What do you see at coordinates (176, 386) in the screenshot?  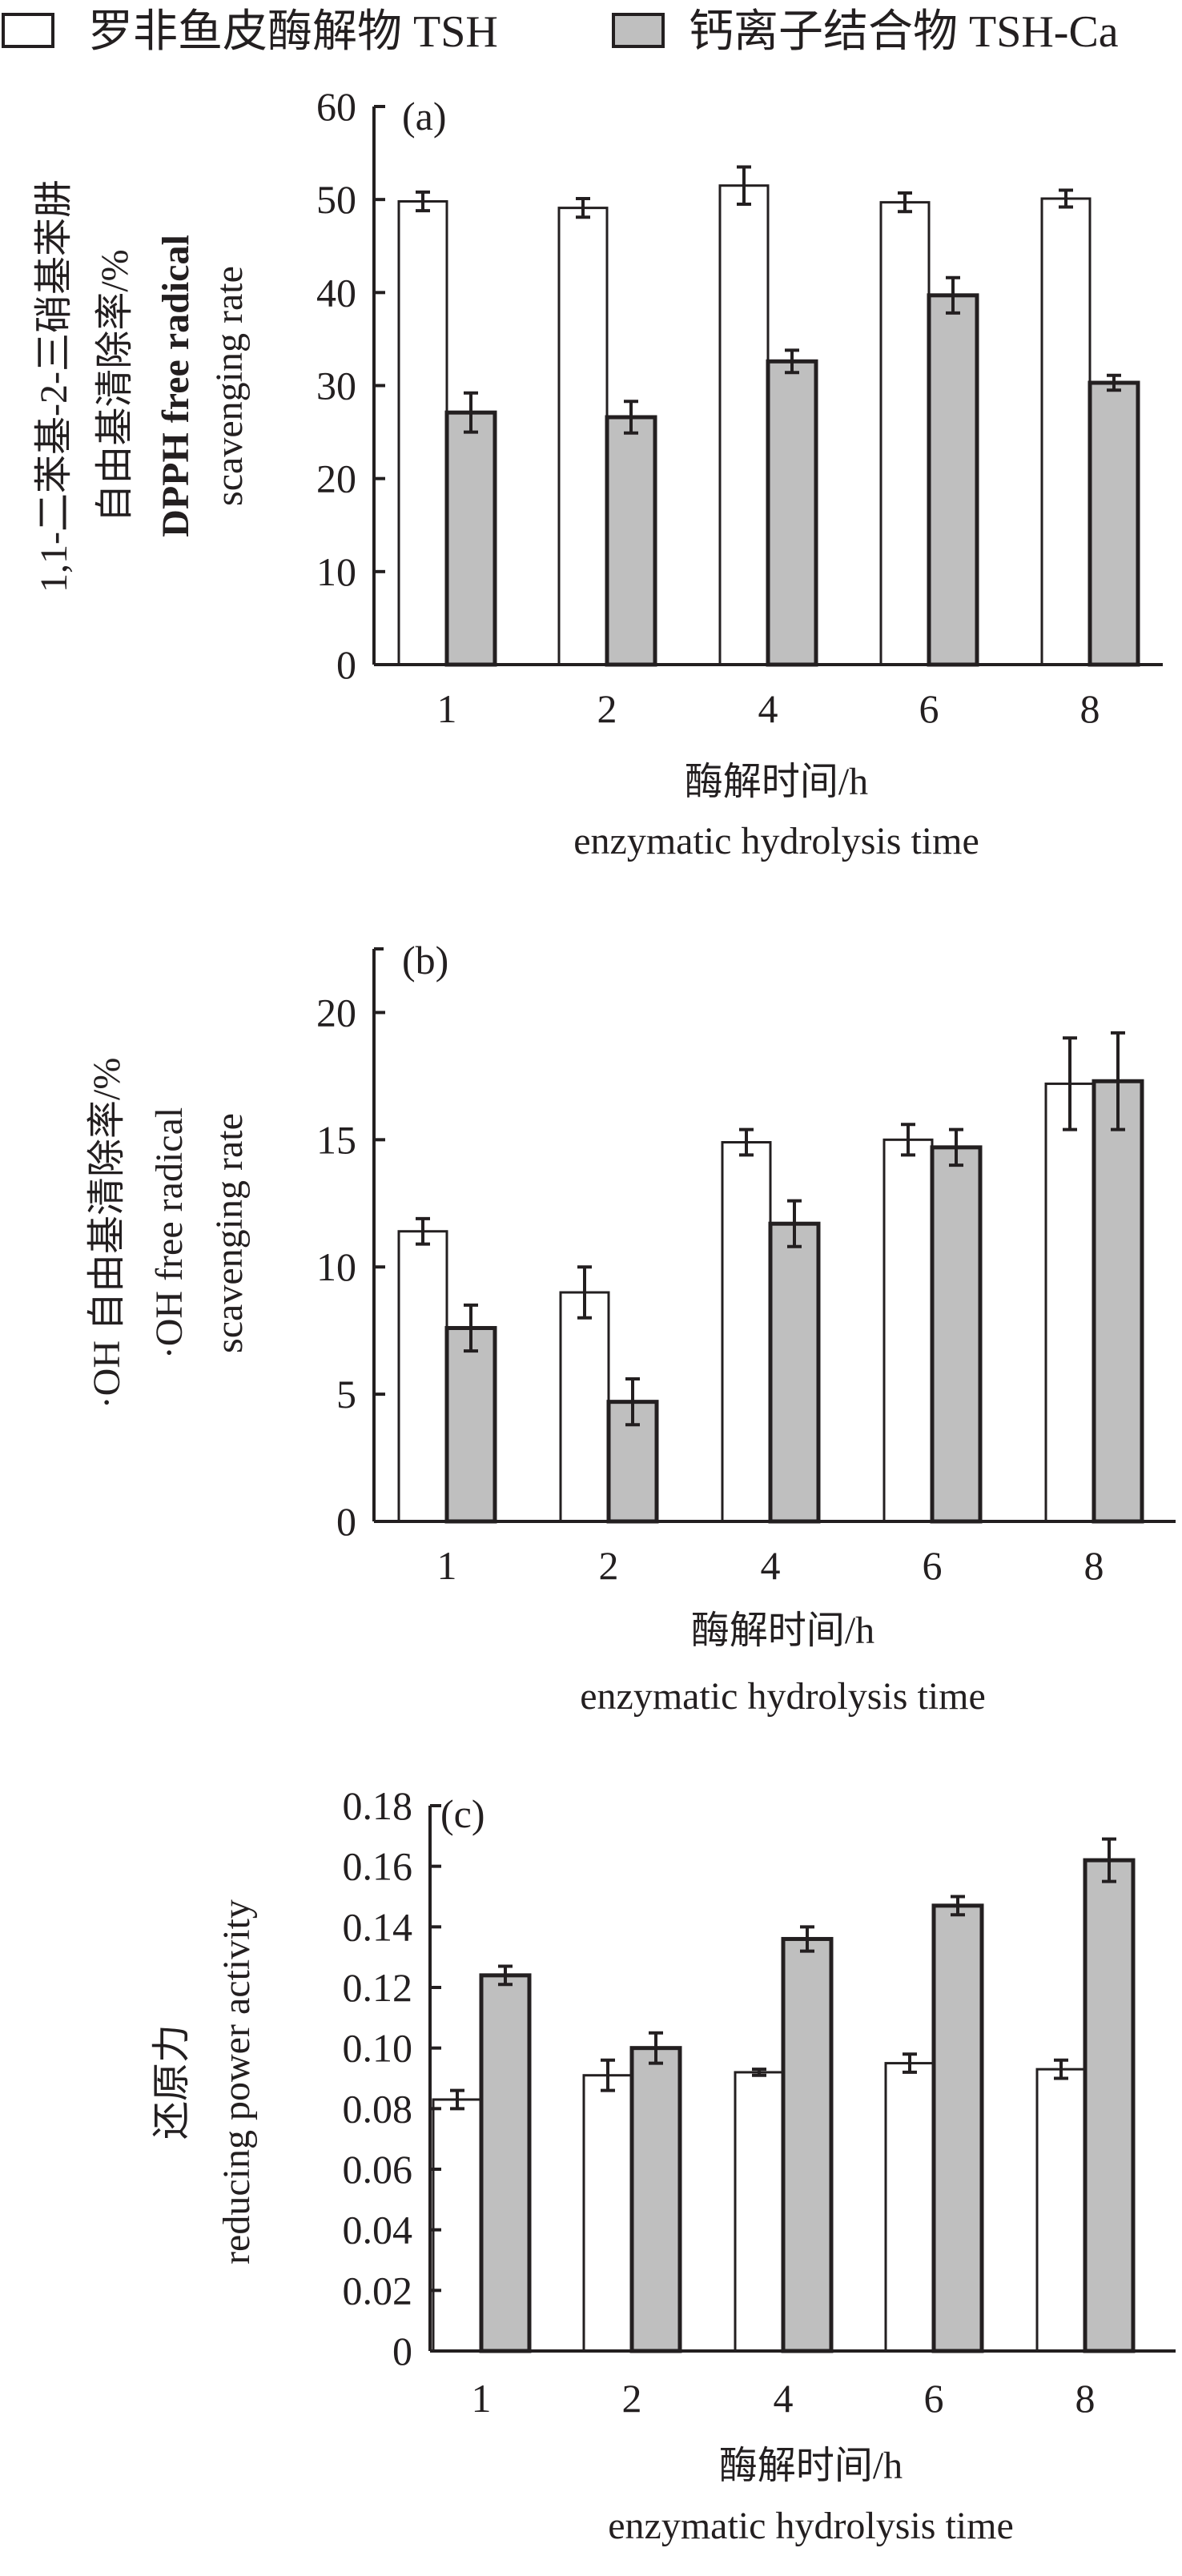 I see `y-axis-label: DPPH free radical` at bounding box center [176, 386].